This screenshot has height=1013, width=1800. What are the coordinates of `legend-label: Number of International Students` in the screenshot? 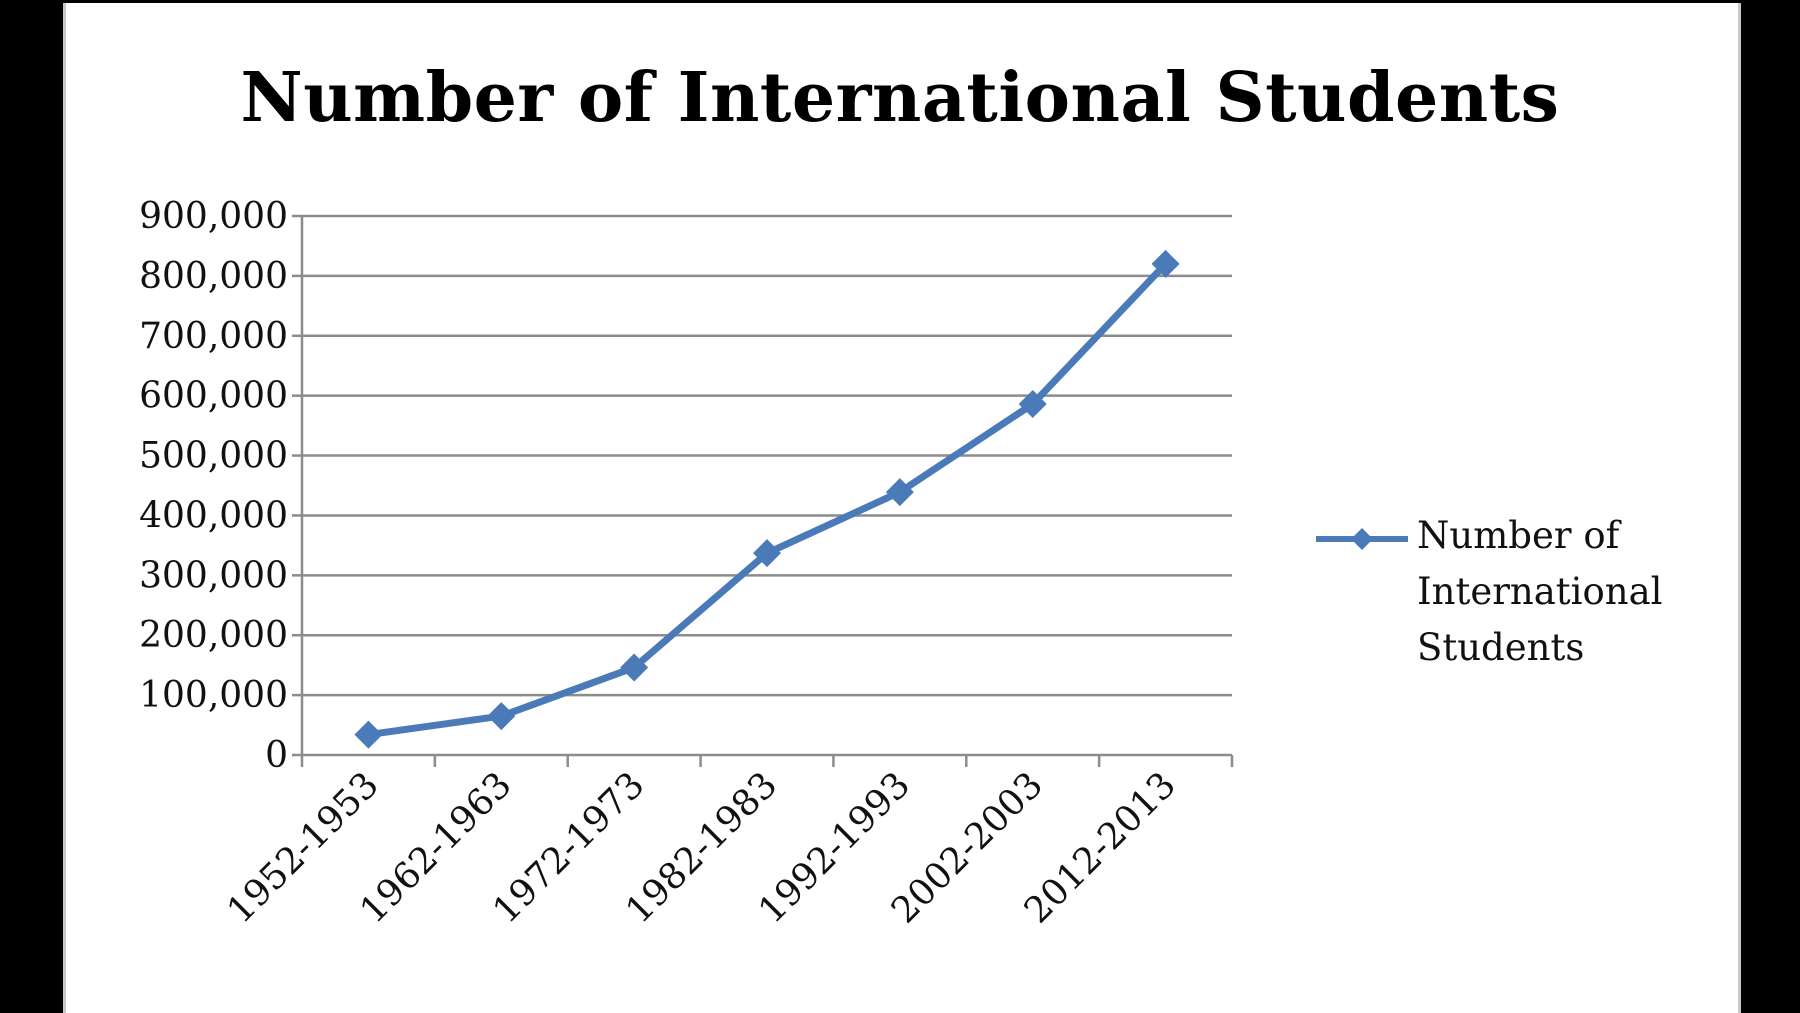 It's located at (1540, 591).